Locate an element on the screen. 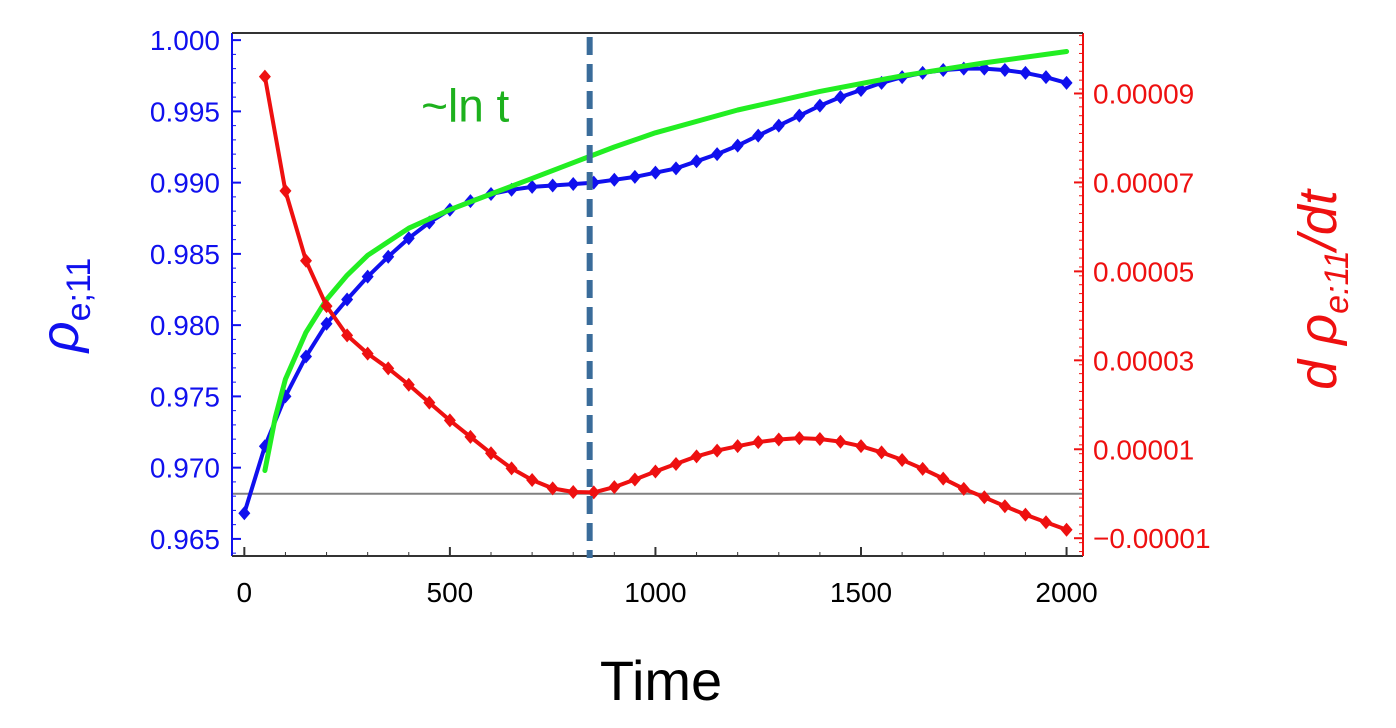 This screenshot has height=728, width=1396. right-axis-title: d ρe:11/dt is located at coordinates (1322, 289).